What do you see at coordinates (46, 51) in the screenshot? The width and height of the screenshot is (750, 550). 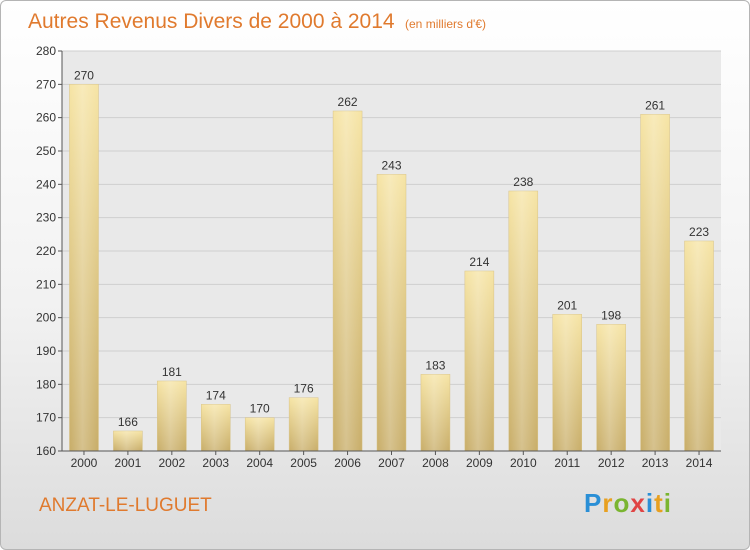 I see `y-tick-label: 280` at bounding box center [46, 51].